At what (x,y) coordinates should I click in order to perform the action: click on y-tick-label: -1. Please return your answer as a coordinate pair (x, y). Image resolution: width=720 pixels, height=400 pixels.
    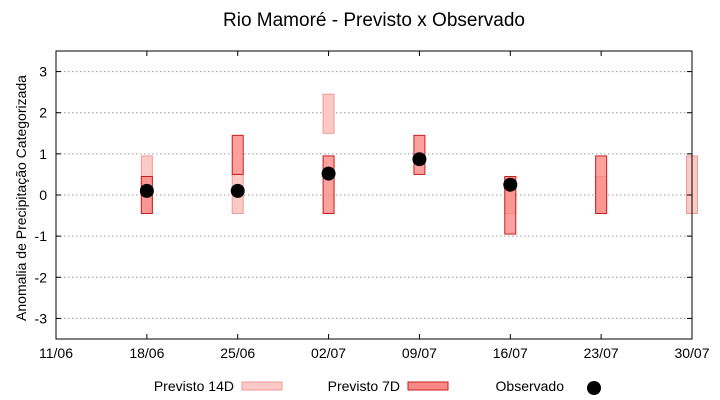
    Looking at the image, I should click on (41, 236).